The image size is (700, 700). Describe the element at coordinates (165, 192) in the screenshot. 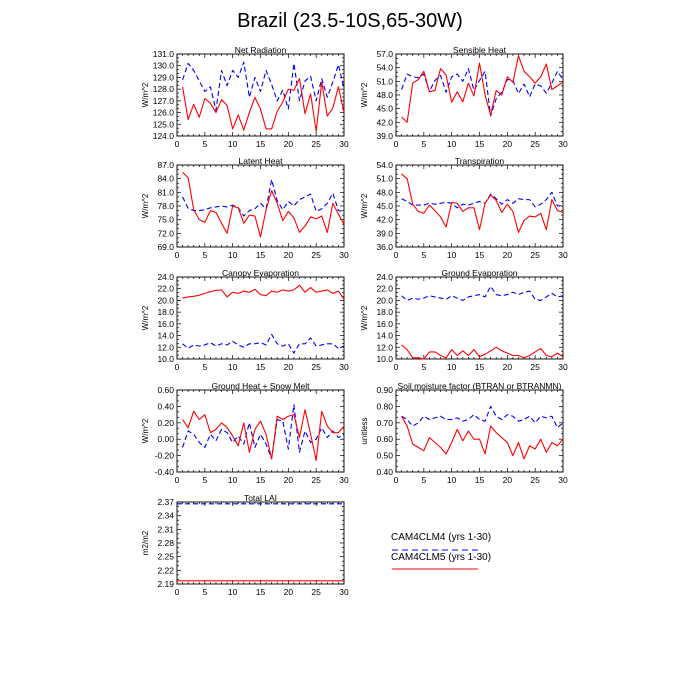

I see `y-tick-label: 81.0` at that location.